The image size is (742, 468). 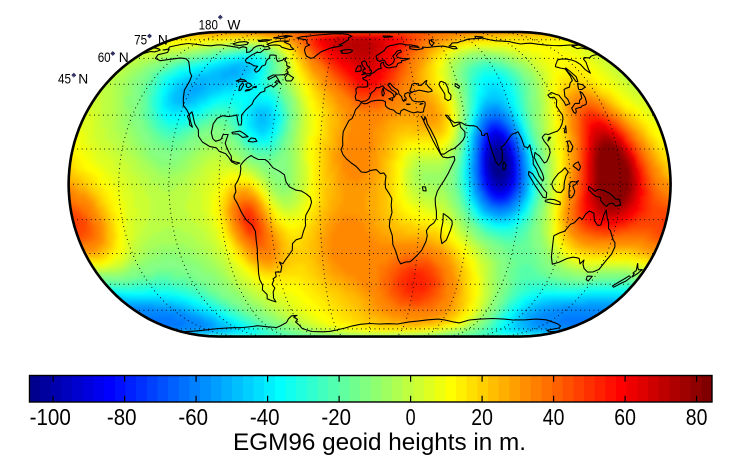 What do you see at coordinates (482, 417) in the screenshot?
I see `svg-text: 20` at bounding box center [482, 417].